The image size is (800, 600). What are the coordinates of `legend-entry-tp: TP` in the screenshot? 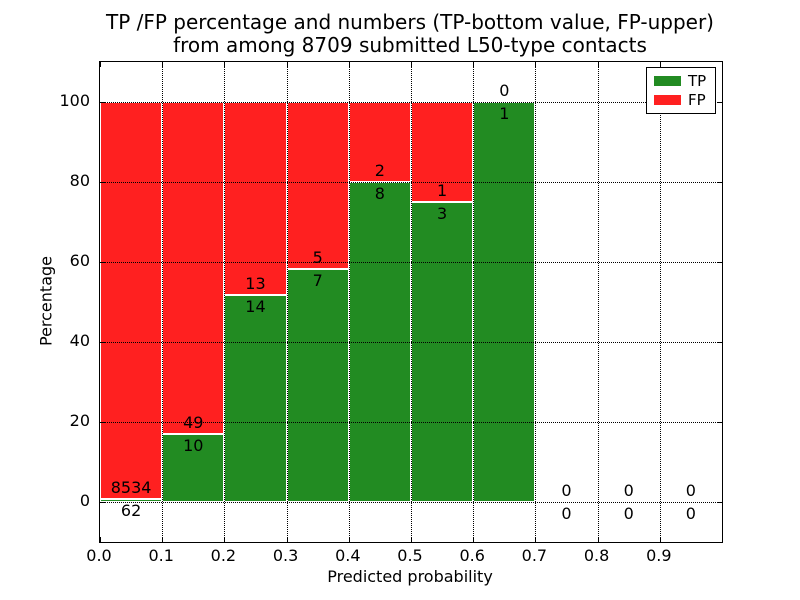 It's located at (681, 81).